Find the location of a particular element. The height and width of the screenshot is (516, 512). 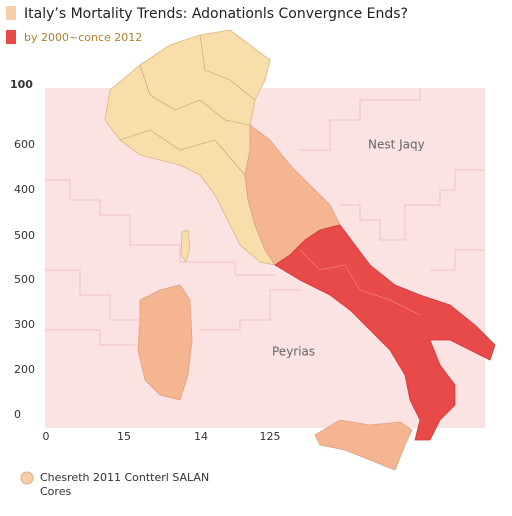

region-label: Nest Jaqy is located at coordinates (396, 145).